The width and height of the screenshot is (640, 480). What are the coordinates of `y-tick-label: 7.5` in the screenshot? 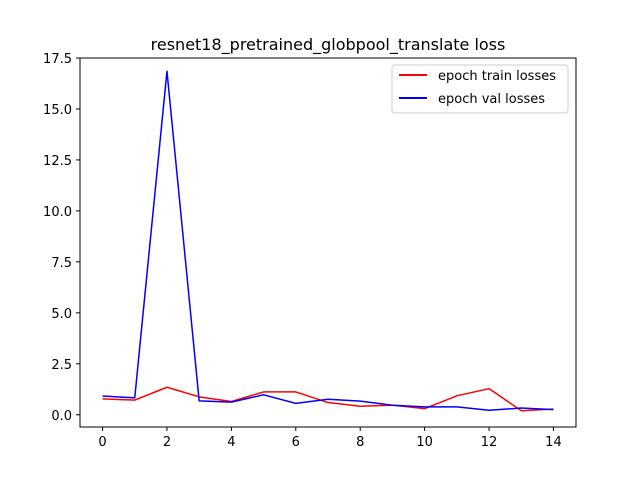 It's located at (61, 263).